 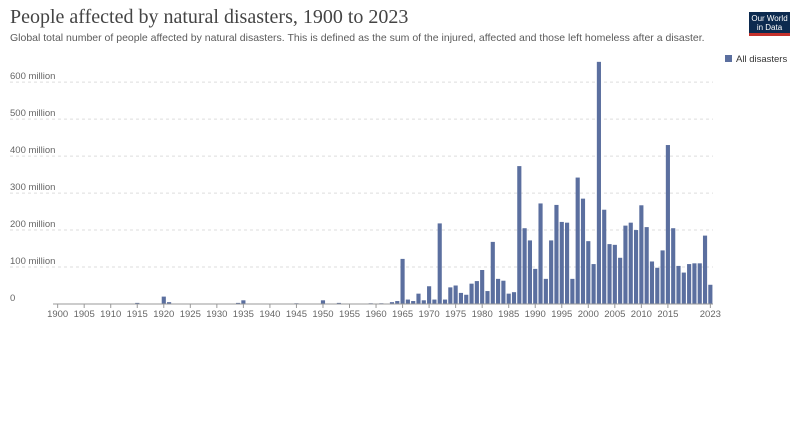 I want to click on bar-1989, so click(x=529, y=272).